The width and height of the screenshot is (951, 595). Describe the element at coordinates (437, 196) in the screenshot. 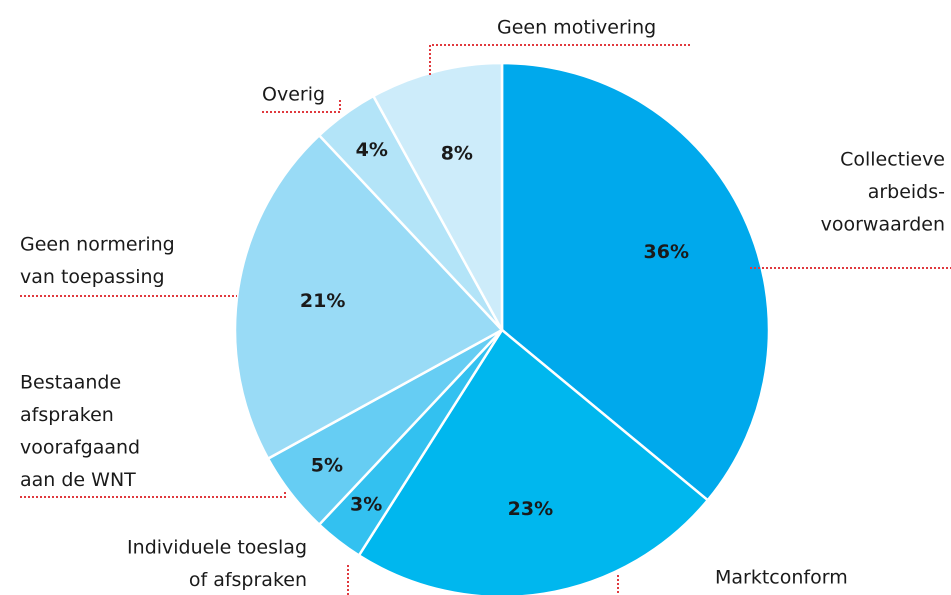

I see `pie-slice` at that location.